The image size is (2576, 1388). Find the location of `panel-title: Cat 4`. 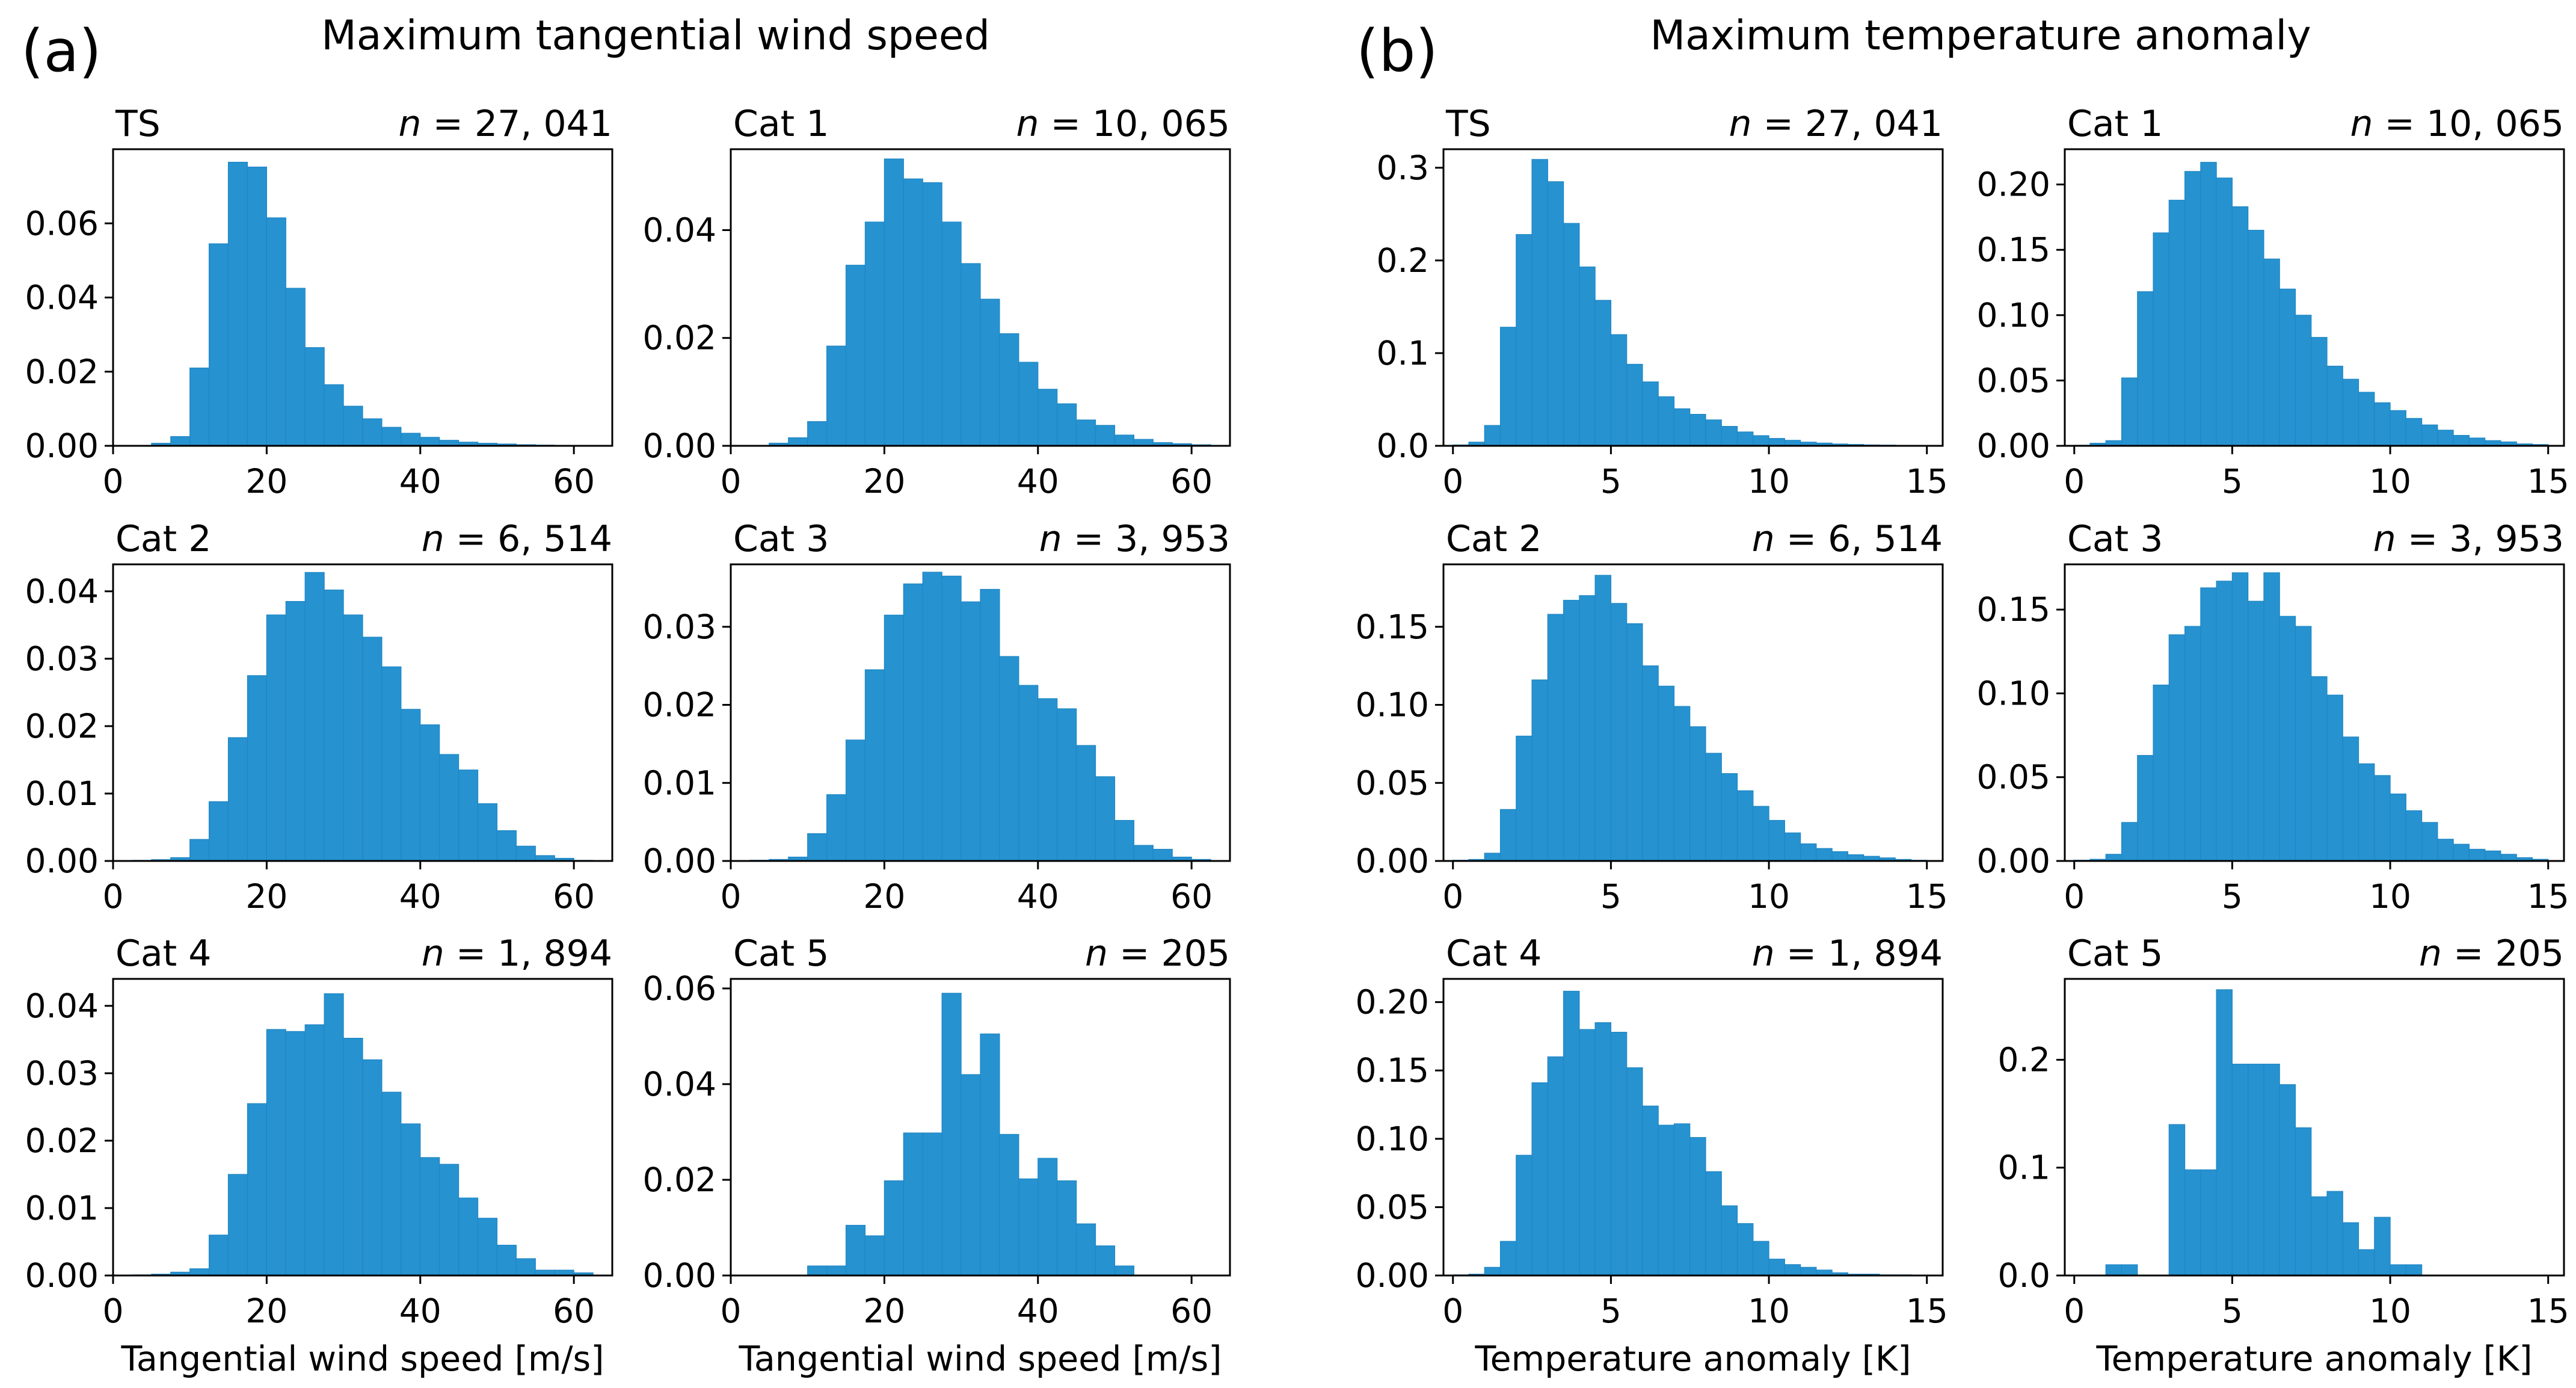

panel-title: Cat 4 is located at coordinates (1494, 954).